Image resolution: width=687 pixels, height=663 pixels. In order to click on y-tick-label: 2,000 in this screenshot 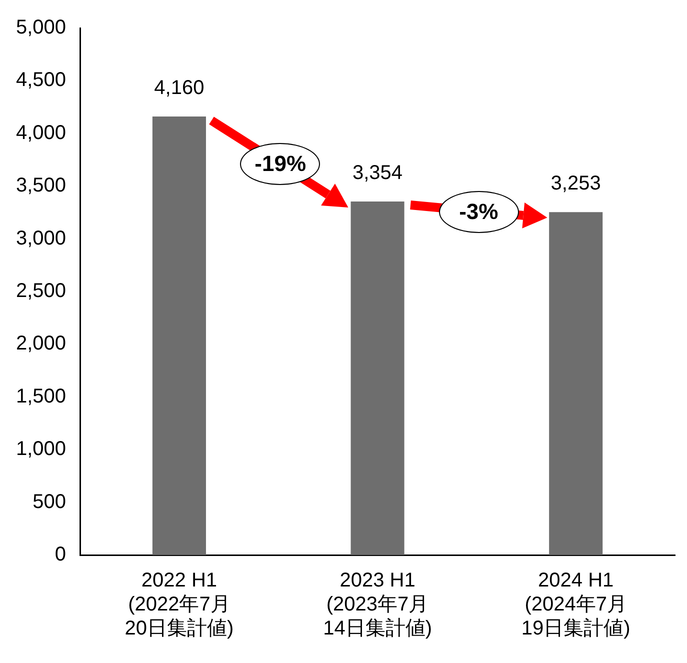, I will do `click(41, 343)`.